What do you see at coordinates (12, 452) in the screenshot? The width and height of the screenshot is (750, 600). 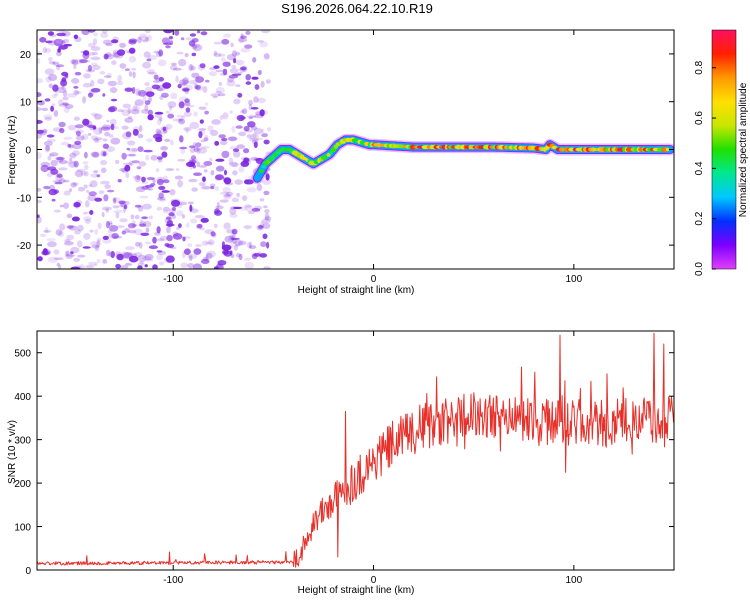 I see `snr-ylabel: SNR (10 * v/v)` at bounding box center [12, 452].